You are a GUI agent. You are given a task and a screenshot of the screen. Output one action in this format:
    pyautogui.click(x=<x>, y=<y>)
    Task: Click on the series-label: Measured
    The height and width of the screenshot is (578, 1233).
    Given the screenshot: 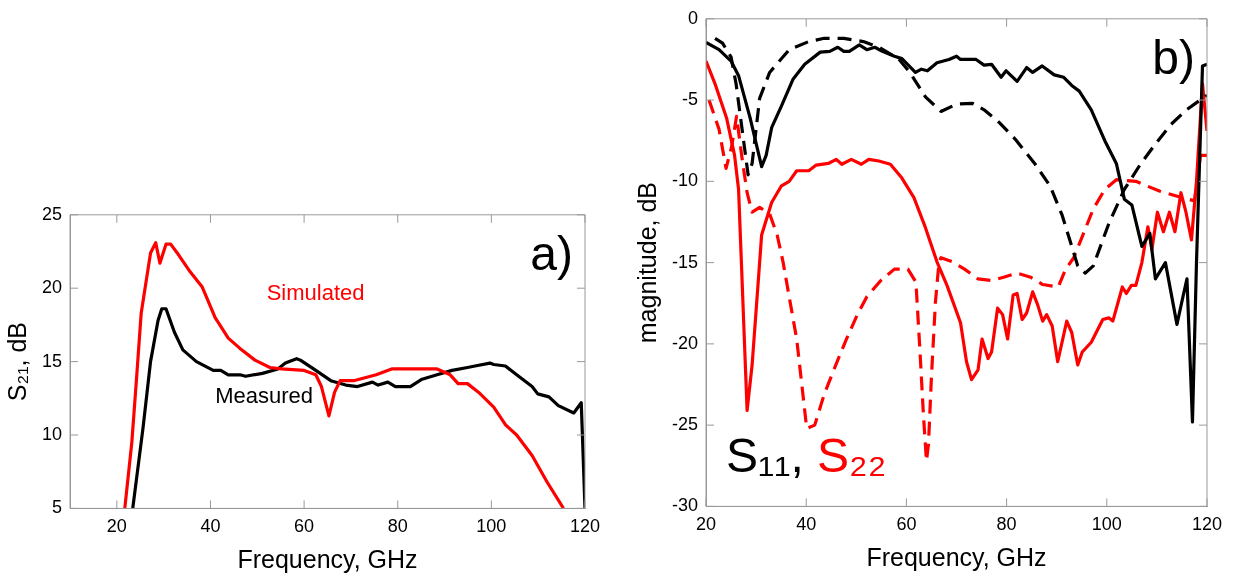 What is the action you would take?
    pyautogui.click(x=264, y=395)
    